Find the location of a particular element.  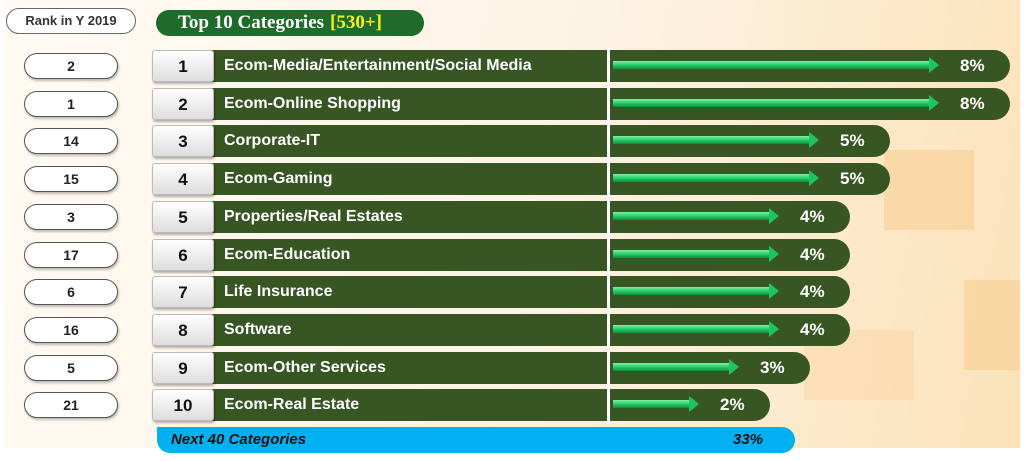

rank-2019-pill: 21 is located at coordinates (71, 405).